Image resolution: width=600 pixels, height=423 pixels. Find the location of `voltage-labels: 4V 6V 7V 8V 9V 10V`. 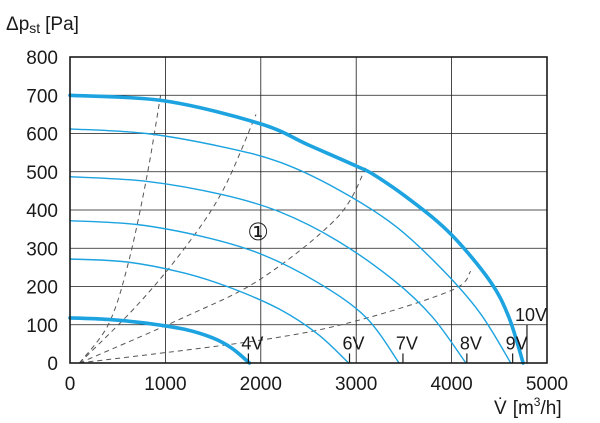

voltage-labels: 4V 6V 7V 8V 9V 10V is located at coordinates (394, 334).